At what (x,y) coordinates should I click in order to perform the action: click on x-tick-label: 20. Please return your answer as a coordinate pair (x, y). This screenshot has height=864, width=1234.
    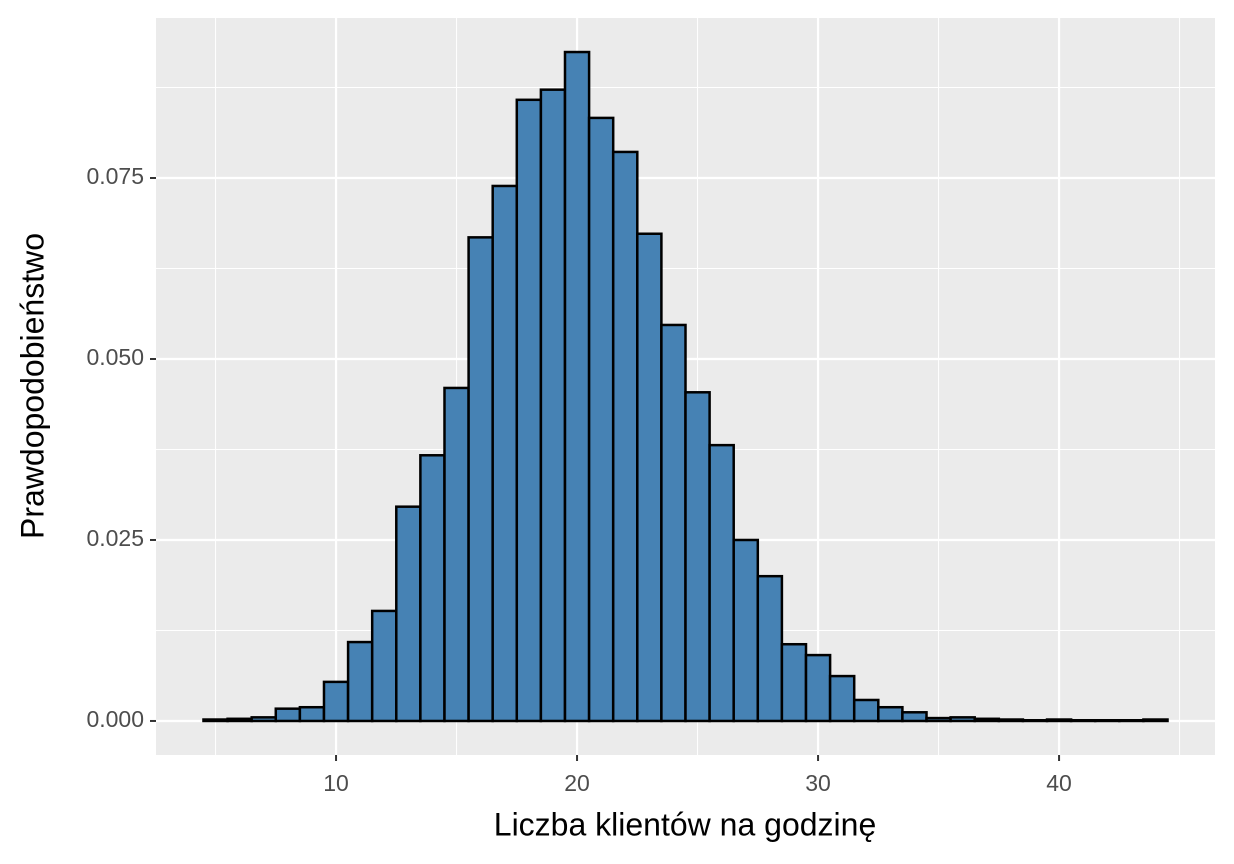
    Looking at the image, I should click on (577, 783).